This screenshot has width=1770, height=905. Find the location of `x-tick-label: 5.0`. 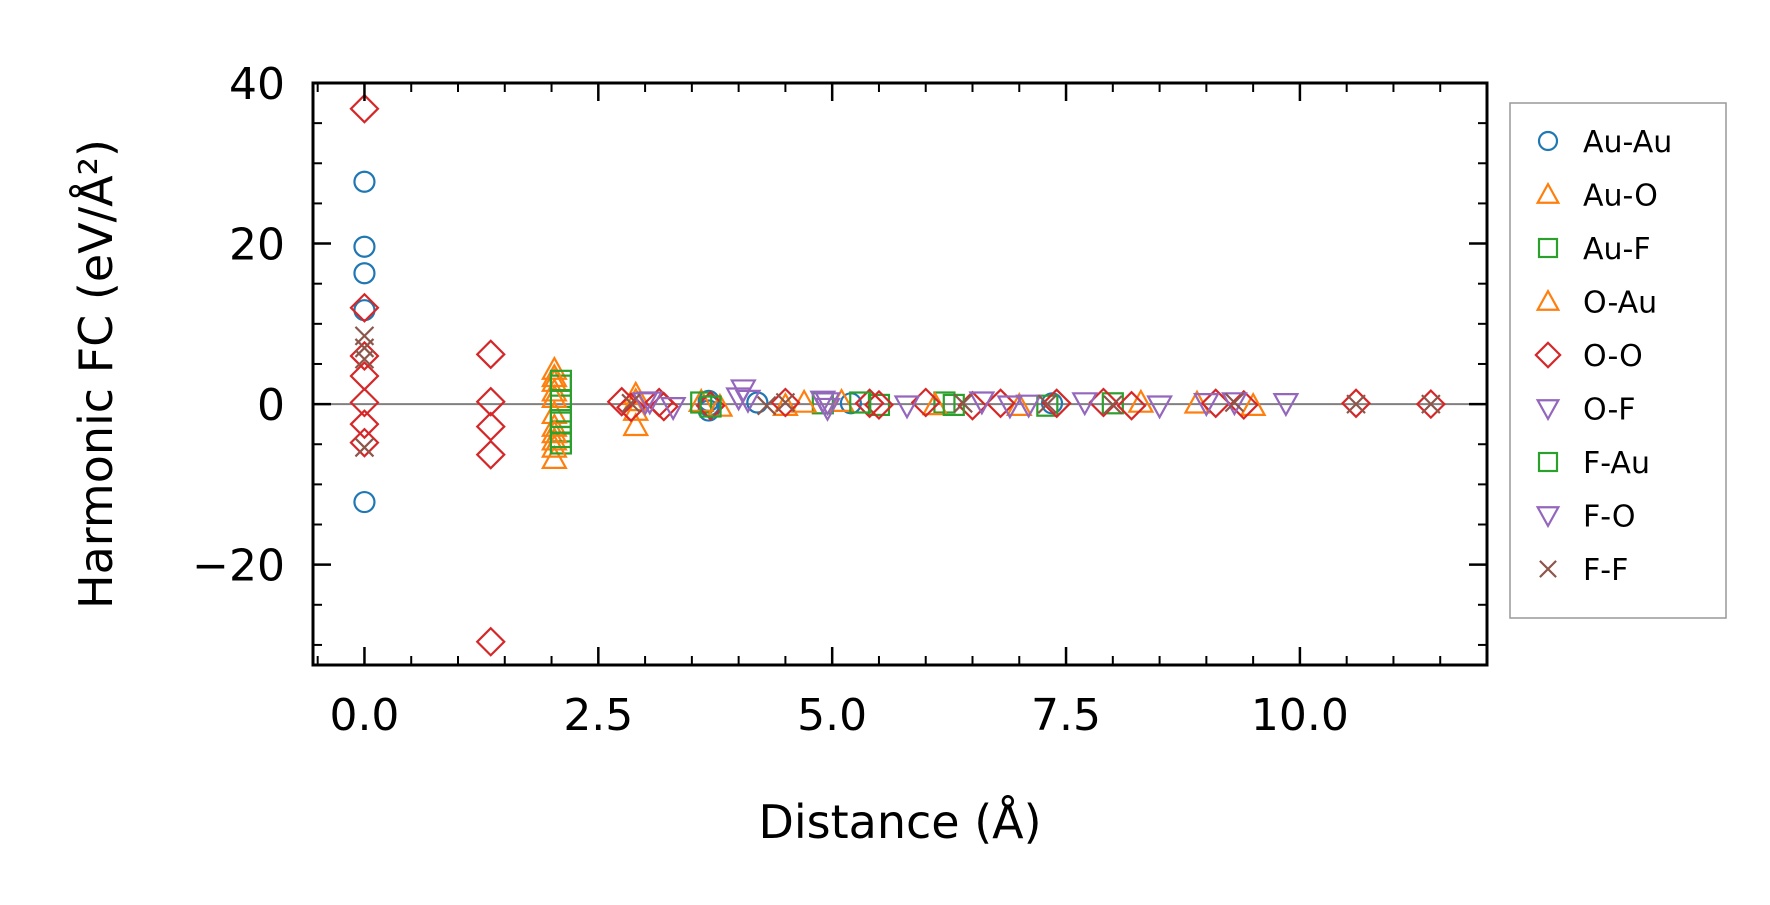

x-tick-label: 5.0 is located at coordinates (832, 715).